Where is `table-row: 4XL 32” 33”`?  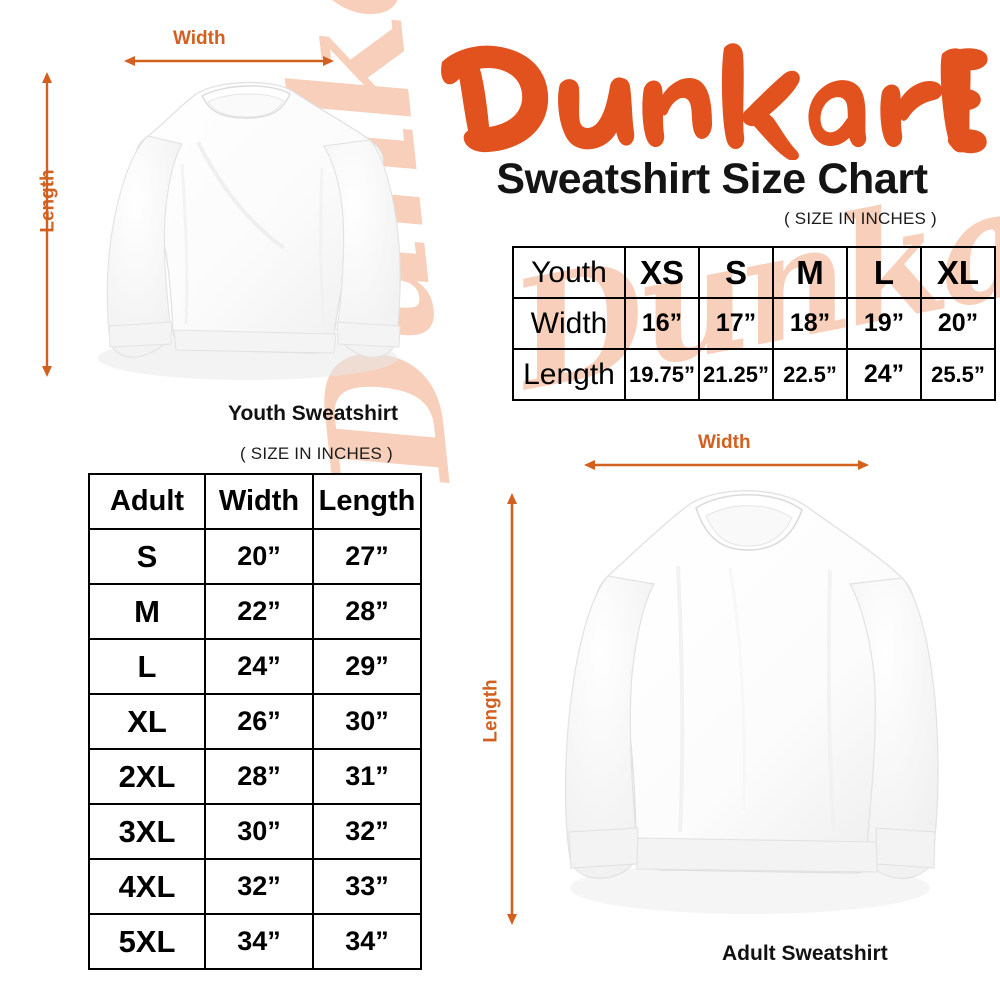 table-row: 4XL 32” 33” is located at coordinates (255, 886).